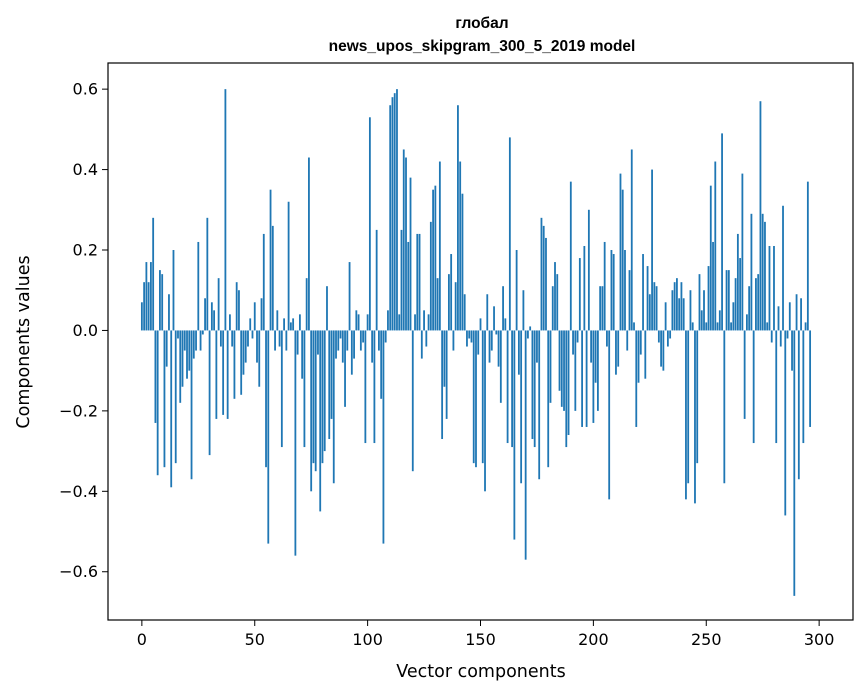 The width and height of the screenshot is (867, 696). I want to click on x-tick-label: 150, so click(480, 639).